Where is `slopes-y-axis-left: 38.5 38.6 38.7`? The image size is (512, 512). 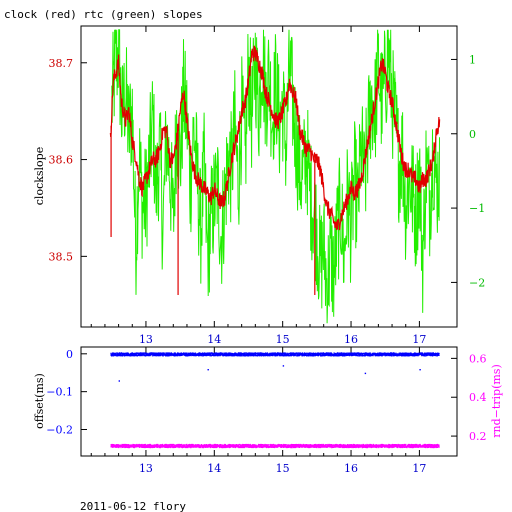
slopes-y-axis-left: 38.5 38.6 38.7 is located at coordinates (68, 160).